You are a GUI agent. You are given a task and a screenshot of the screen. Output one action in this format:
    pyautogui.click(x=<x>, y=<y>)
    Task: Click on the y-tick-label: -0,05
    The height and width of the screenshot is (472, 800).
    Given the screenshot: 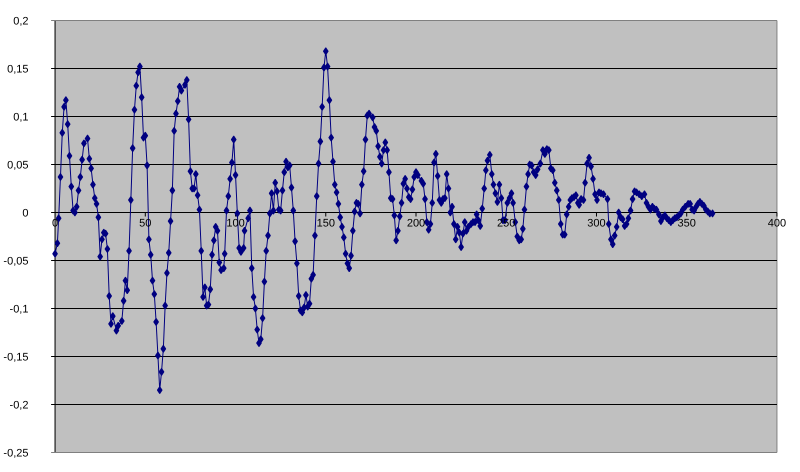 What is the action you would take?
    pyautogui.click(x=16, y=262)
    